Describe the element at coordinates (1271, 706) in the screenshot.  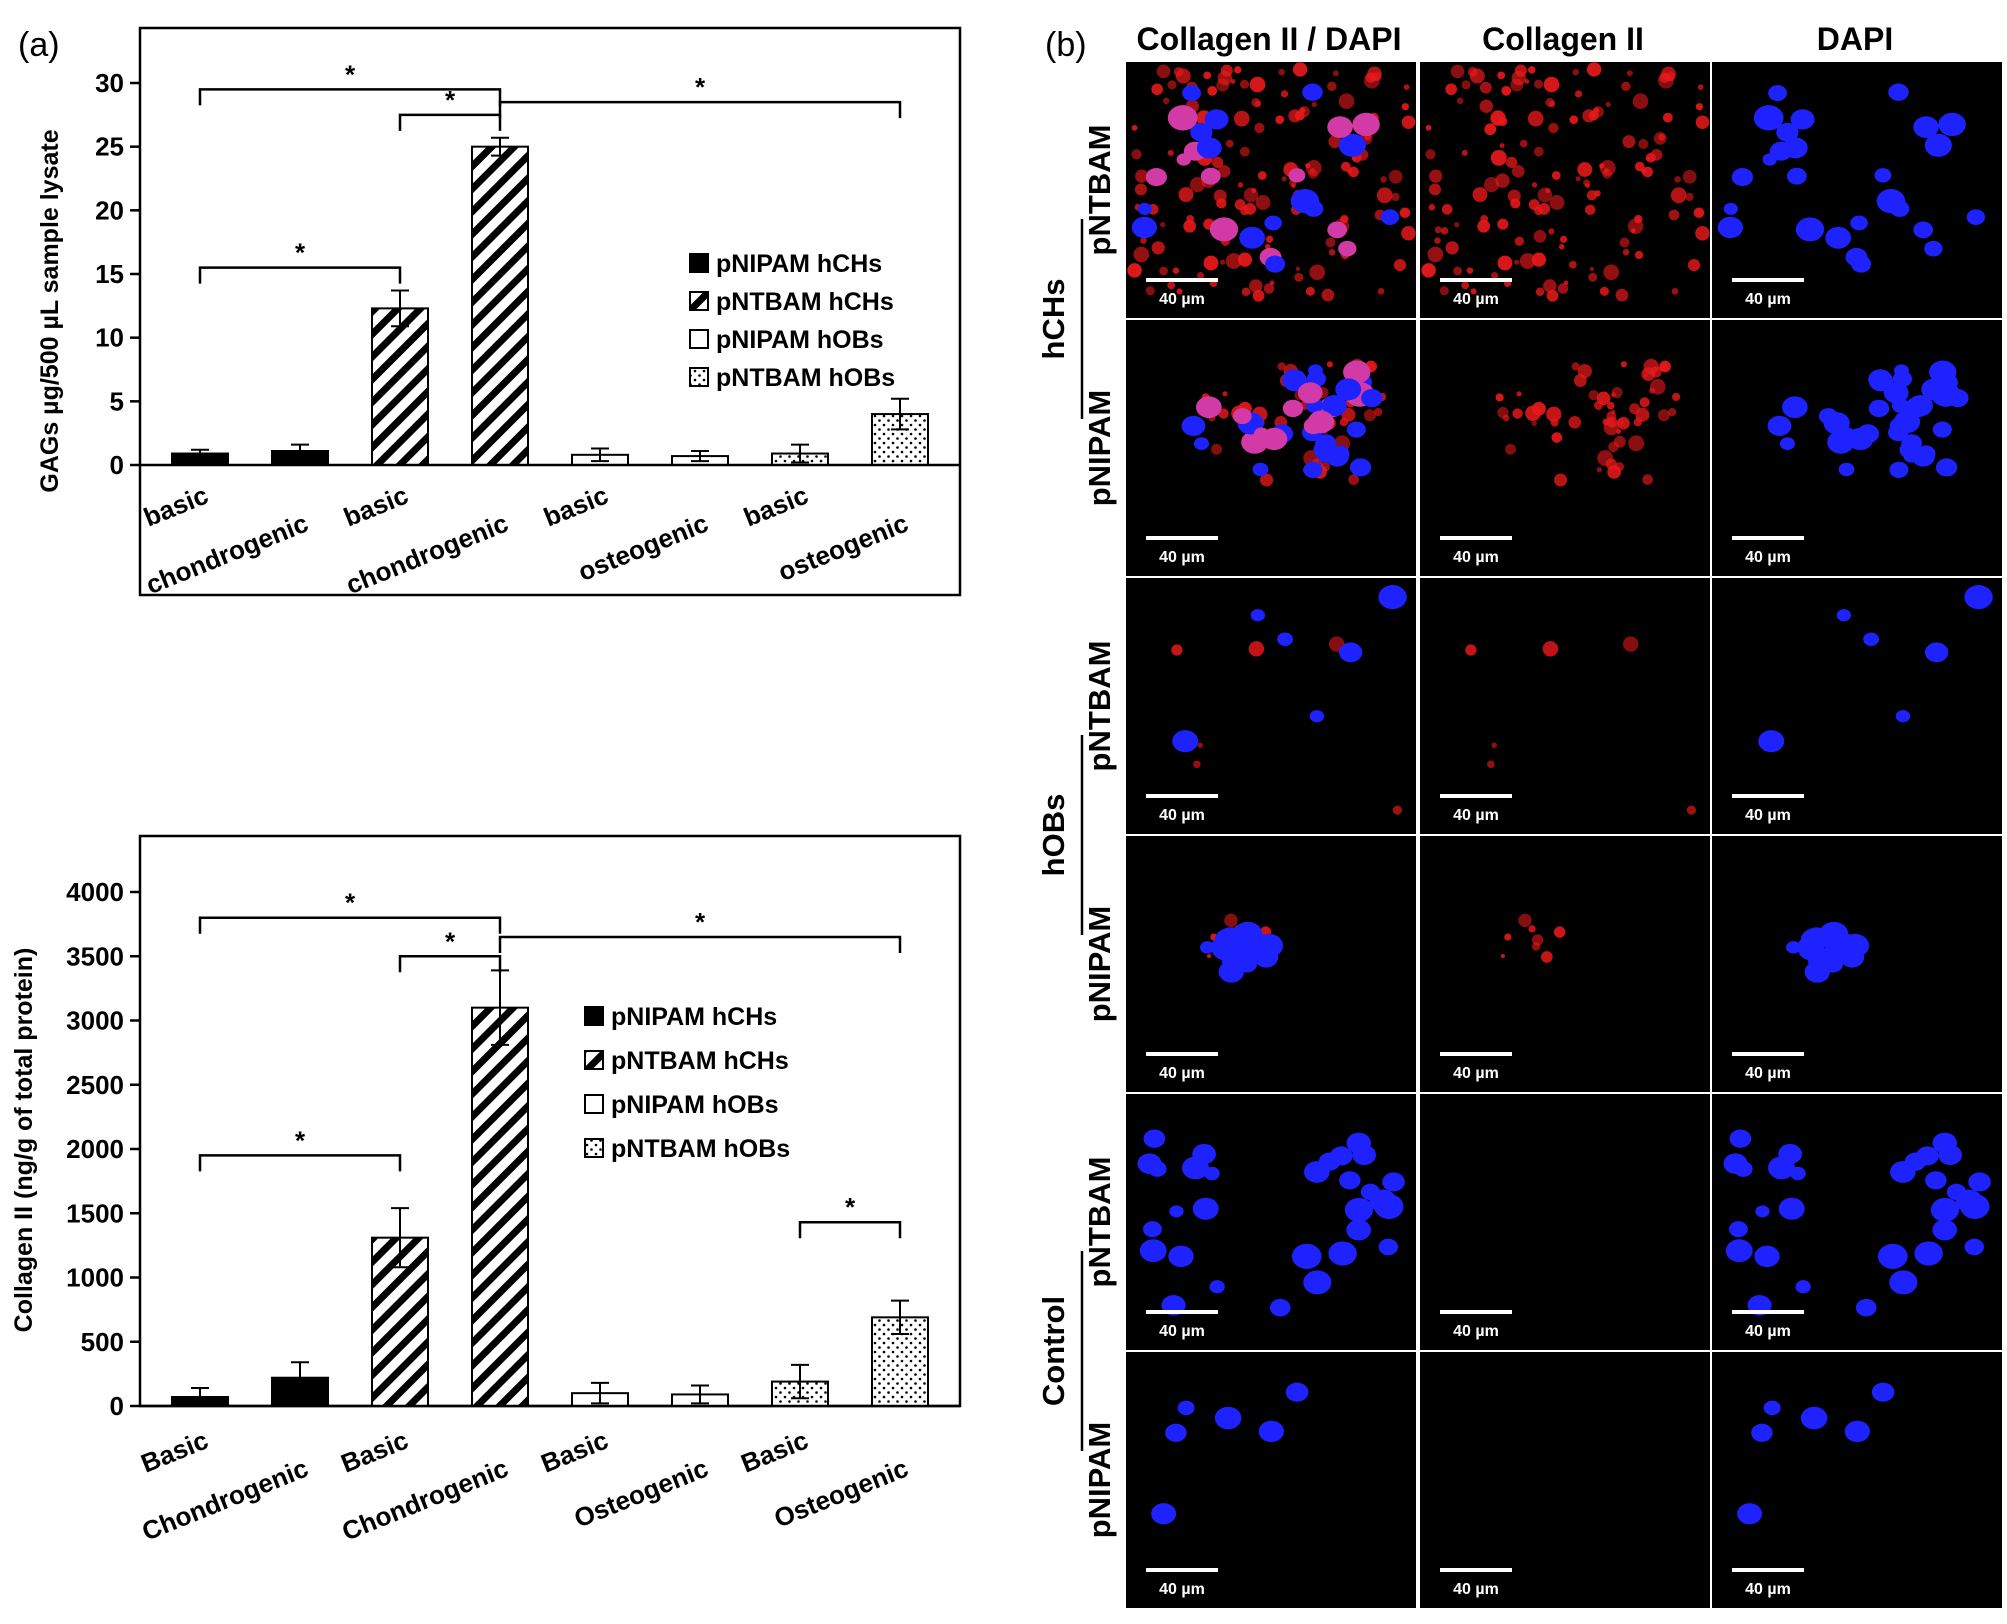
I see `tile-background` at that location.